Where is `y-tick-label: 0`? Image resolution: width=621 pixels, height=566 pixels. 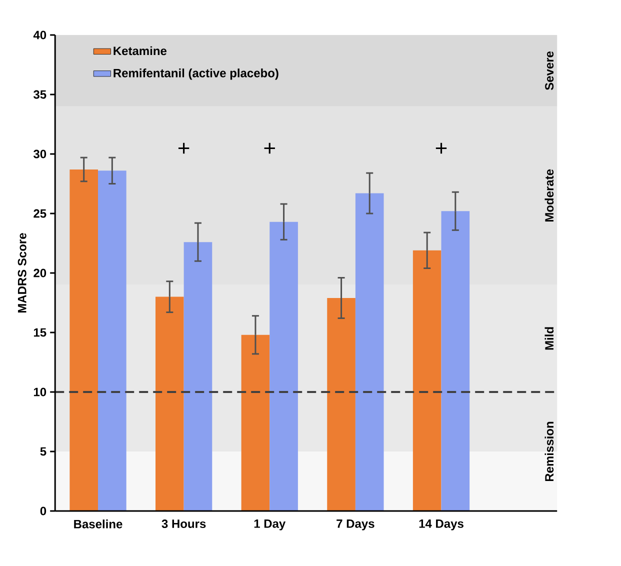 y-tick-label: 0 is located at coordinates (43, 511).